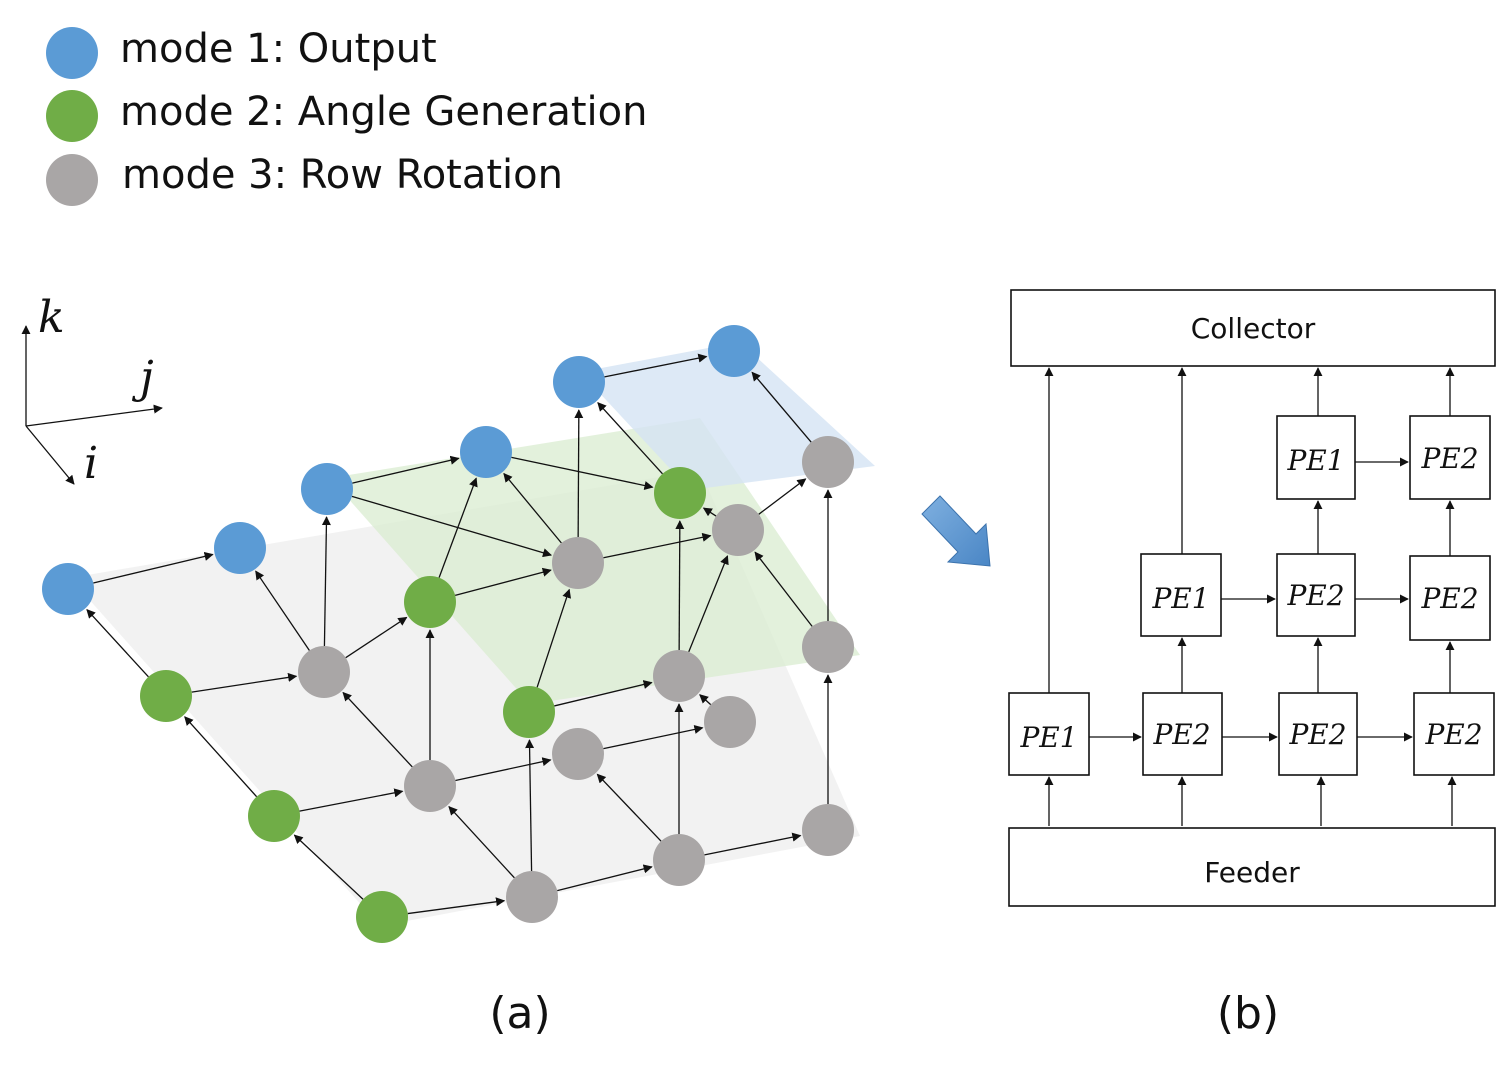 The width and height of the screenshot is (1508, 1076). Describe the element at coordinates (1248, 1013) in the screenshot. I see `panel-b-caption: (b)` at that location.